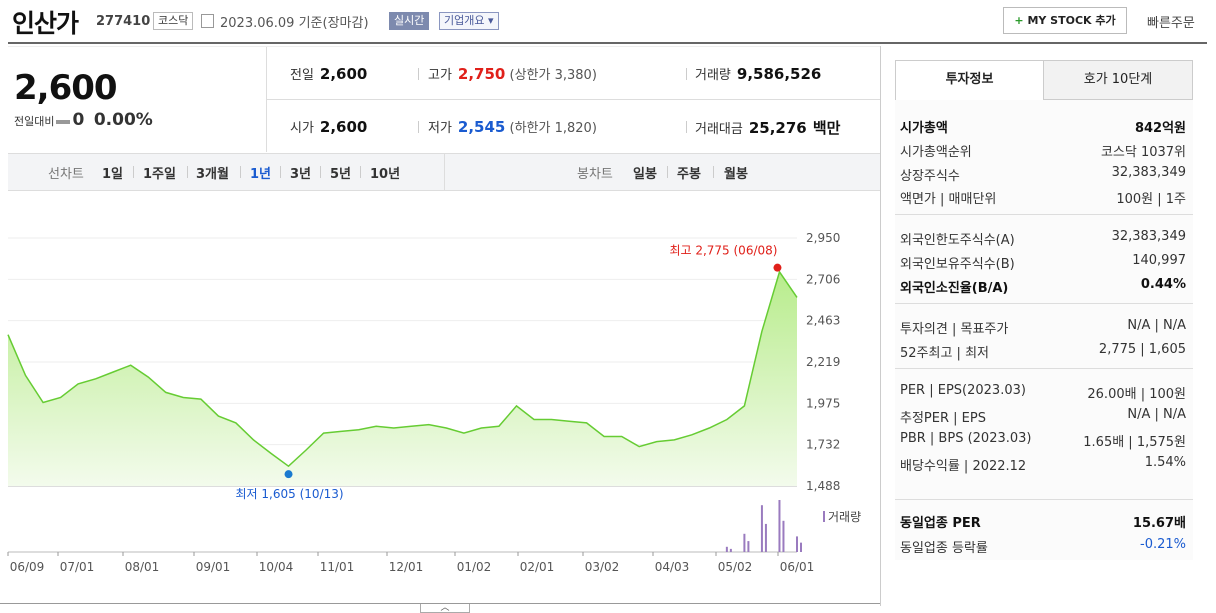  Describe the element at coordinates (341, 174) in the screenshot. I see `tab-5y: 5년` at that location.